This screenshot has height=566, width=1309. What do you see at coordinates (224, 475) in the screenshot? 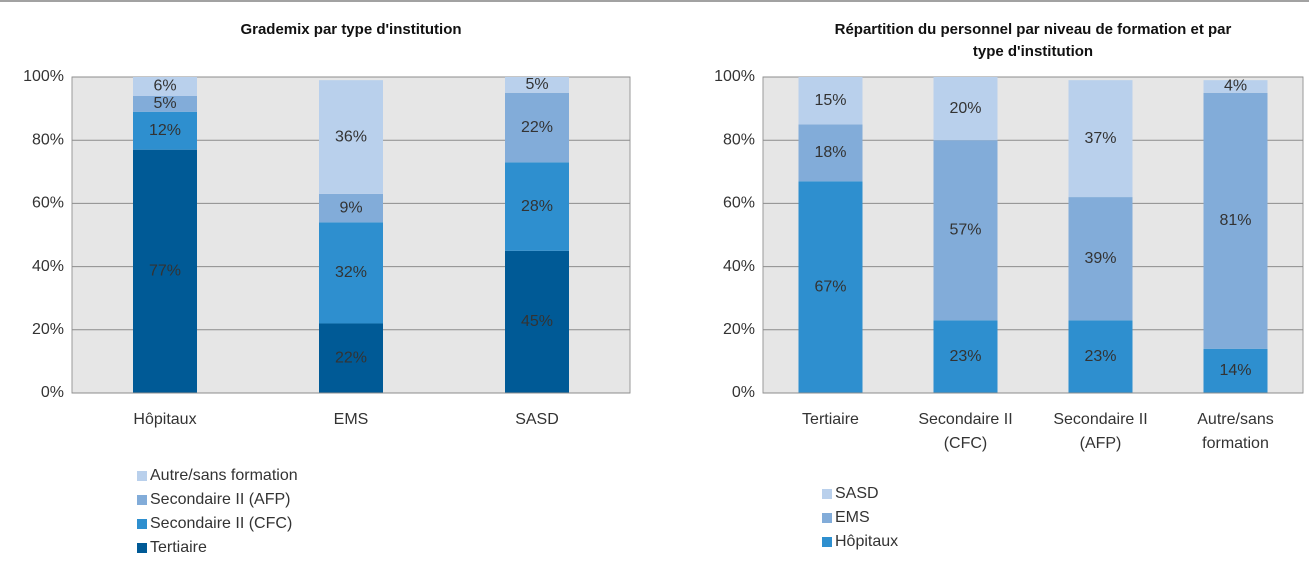
I see `legend-label: Autre/sans formation` at bounding box center [224, 475].